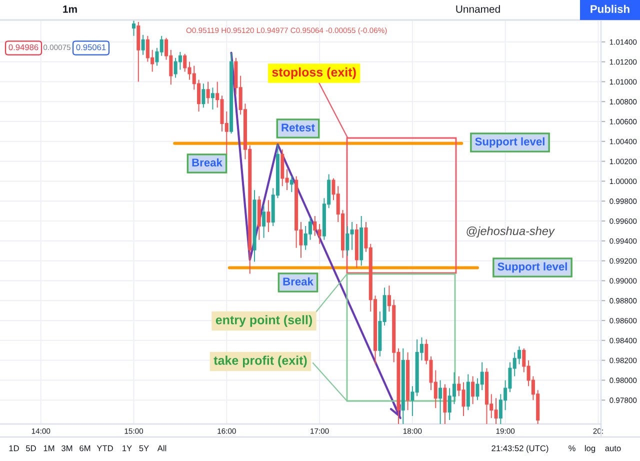 This screenshot has height=461, width=640. What do you see at coordinates (161, 448) in the screenshot?
I see `text: All` at bounding box center [161, 448].